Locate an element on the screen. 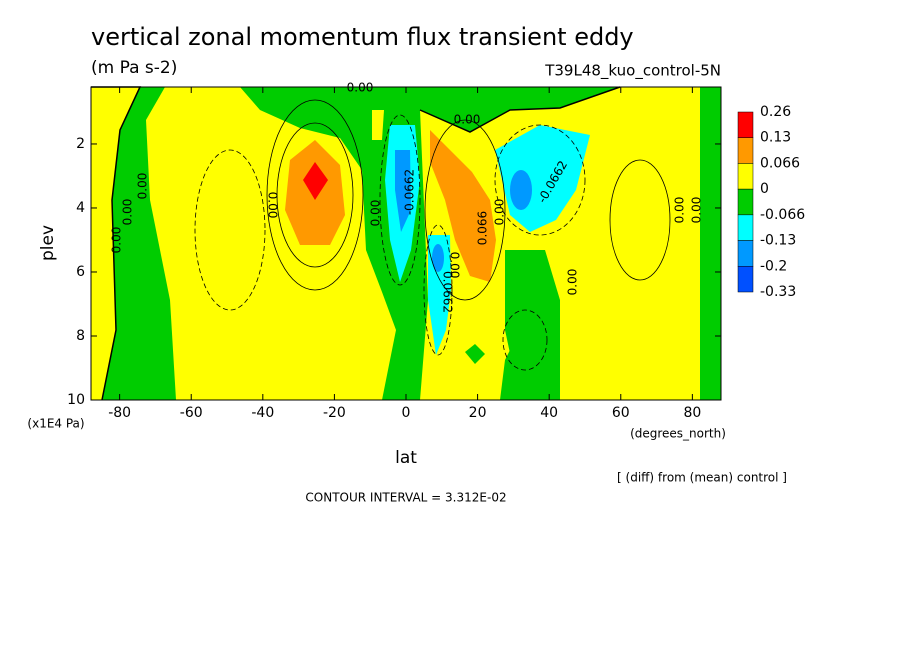  colorbar-label: 0.066 is located at coordinates (780, 163).